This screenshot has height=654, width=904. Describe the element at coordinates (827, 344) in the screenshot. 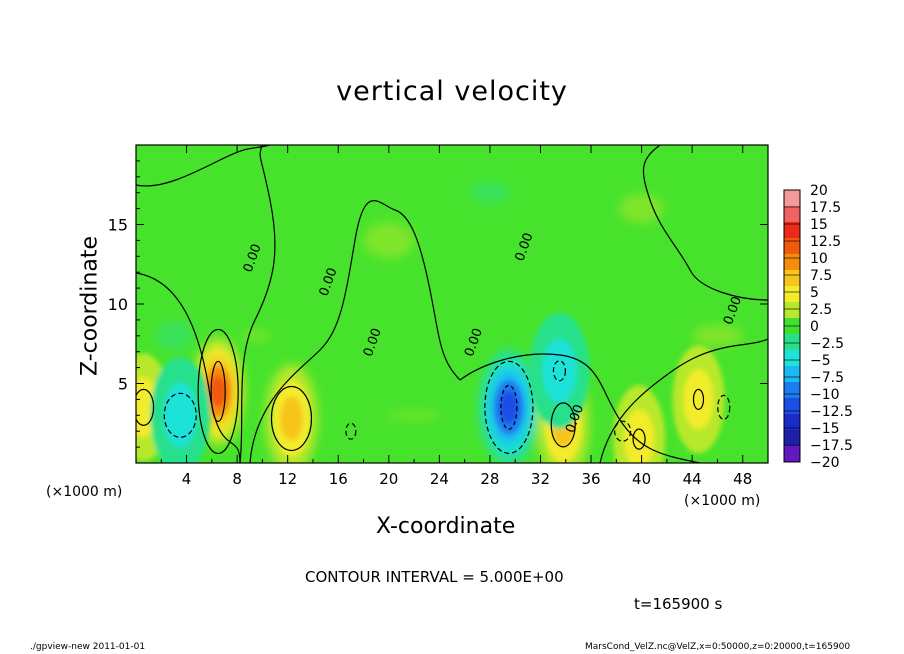

I see `colorbar-label: −2.5` at that location.